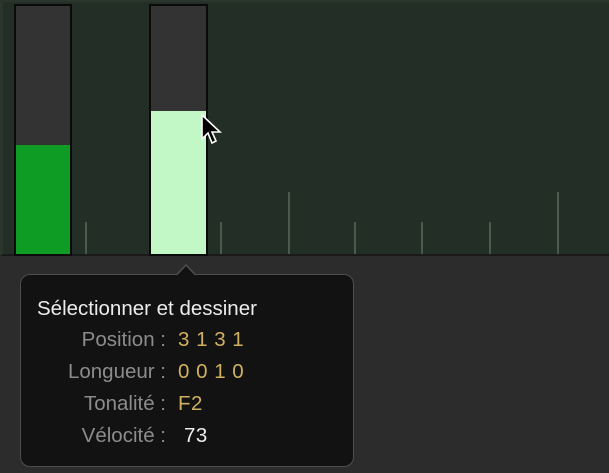 This screenshot has width=609, height=473. I want to click on row-value: 73, so click(196, 435).